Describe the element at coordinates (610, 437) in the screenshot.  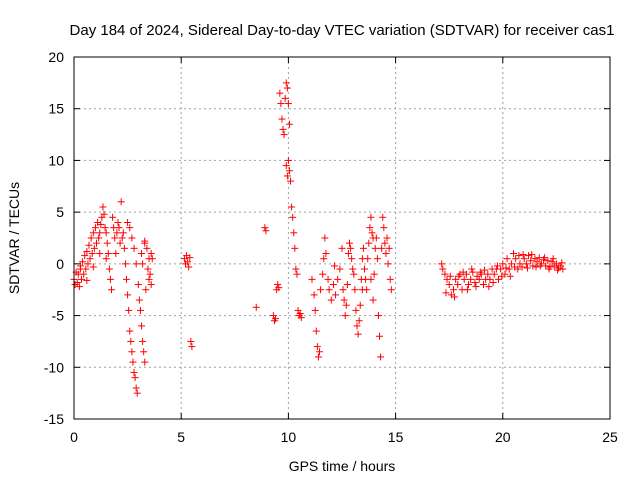
I see `x-tick-label: 25` at that location.